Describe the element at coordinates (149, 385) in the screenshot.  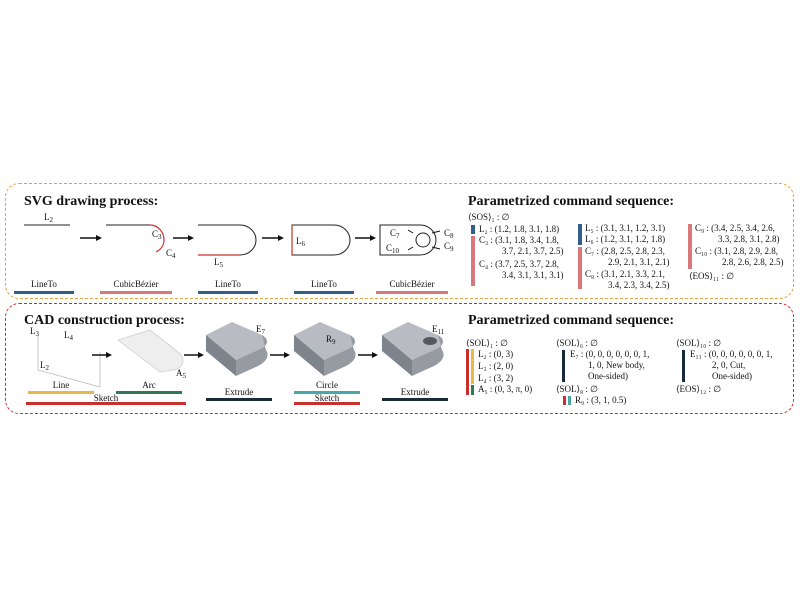
I see `cad-step-label-arc: Arc` at that location.